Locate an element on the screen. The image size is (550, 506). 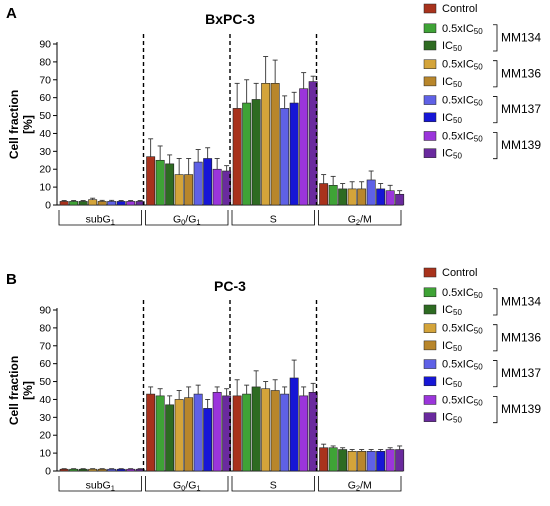
bar-G2/M-0 is located at coordinates (324, 459).